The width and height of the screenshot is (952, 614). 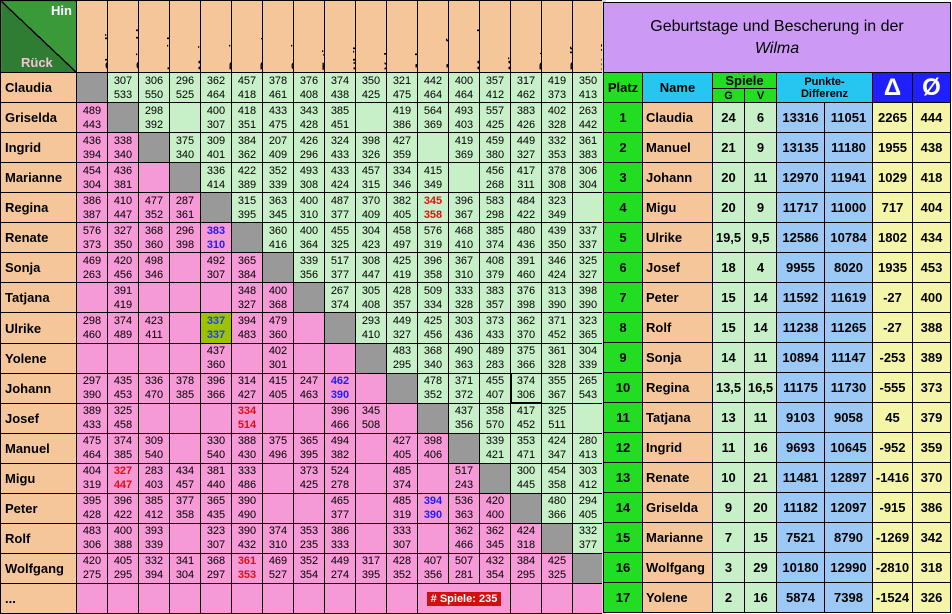 What do you see at coordinates (402, 485) in the screenshot?
I see `score-rueck: 374` at bounding box center [402, 485].